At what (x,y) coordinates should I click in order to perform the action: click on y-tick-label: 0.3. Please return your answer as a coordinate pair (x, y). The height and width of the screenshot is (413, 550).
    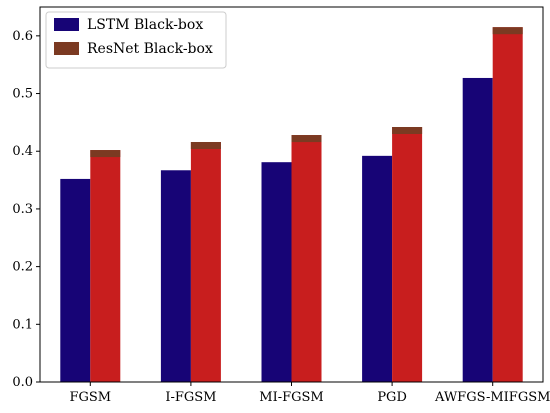
    Looking at the image, I should click on (22, 209).